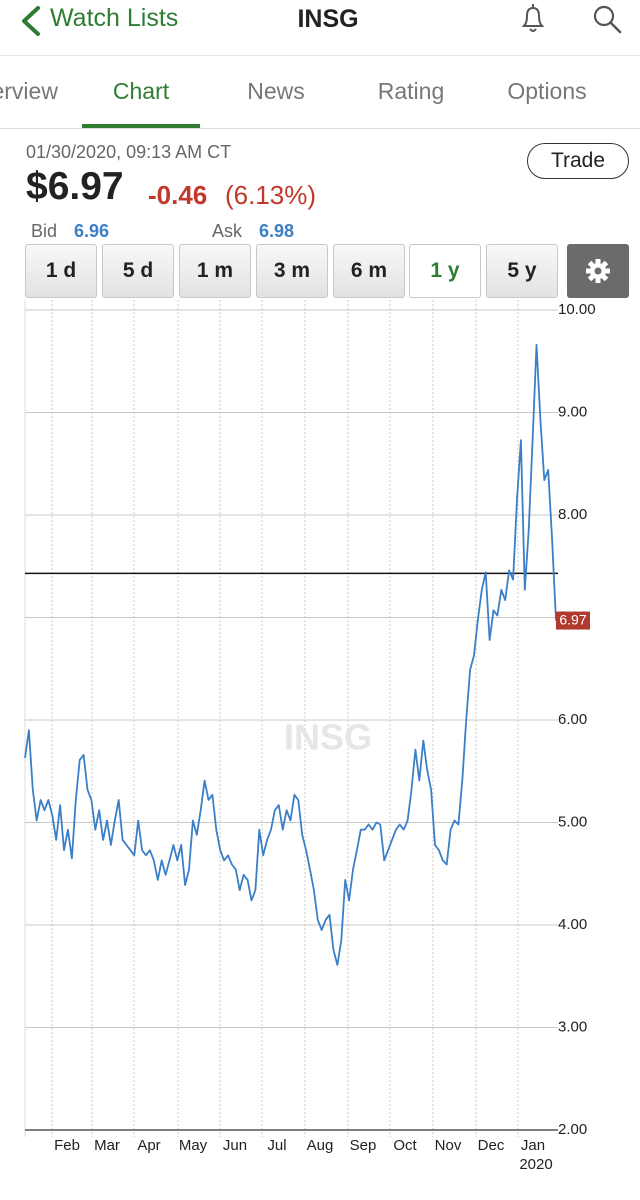 The height and width of the screenshot is (1200, 640). I want to click on range-button: 5 y, so click(522, 271).